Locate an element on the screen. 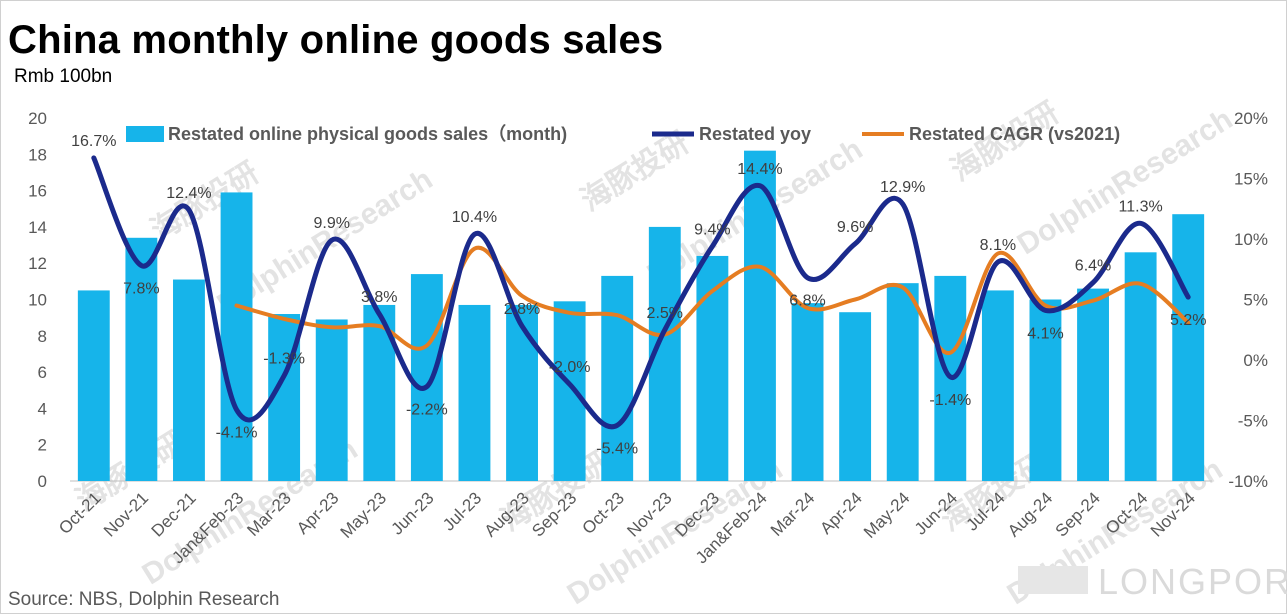  x-axis-tick-label: Oct-23 is located at coordinates (604, 513).